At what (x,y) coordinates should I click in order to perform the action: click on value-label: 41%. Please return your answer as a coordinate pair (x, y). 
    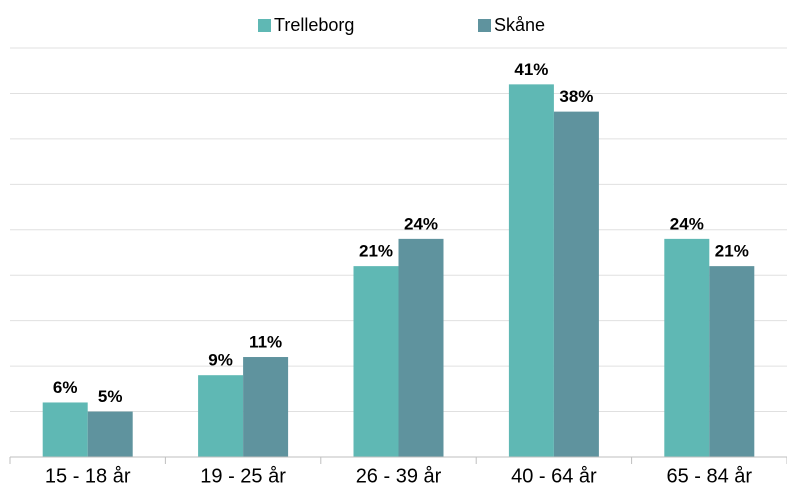
    Looking at the image, I should click on (531, 69).